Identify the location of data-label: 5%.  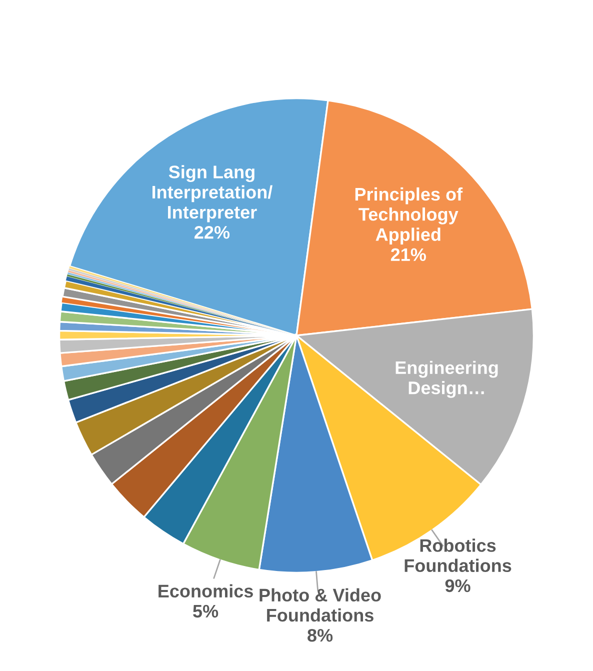
(205, 611).